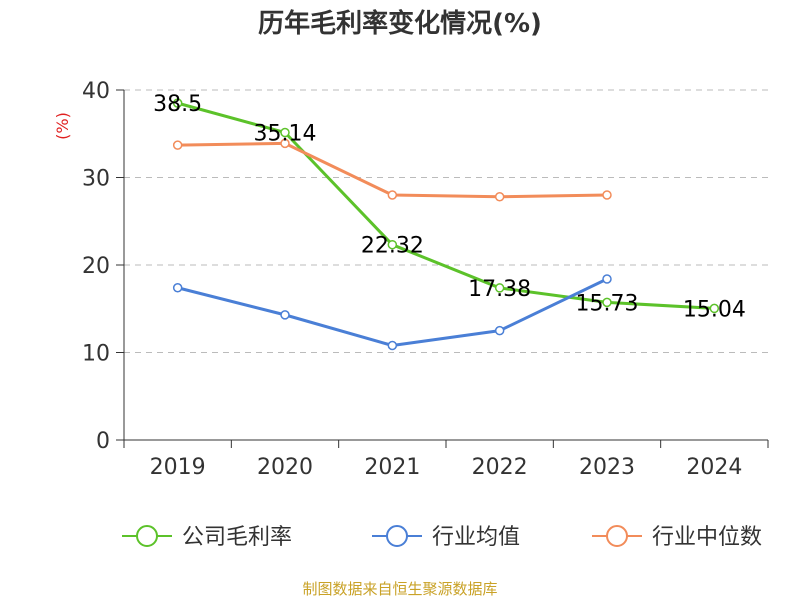 The width and height of the screenshot is (800, 600). Describe the element at coordinates (392, 467) in the screenshot. I see `x-tick-label: 2021` at that location.